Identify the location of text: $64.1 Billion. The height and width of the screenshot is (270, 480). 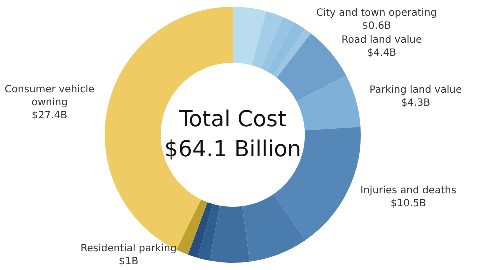
(233, 150).